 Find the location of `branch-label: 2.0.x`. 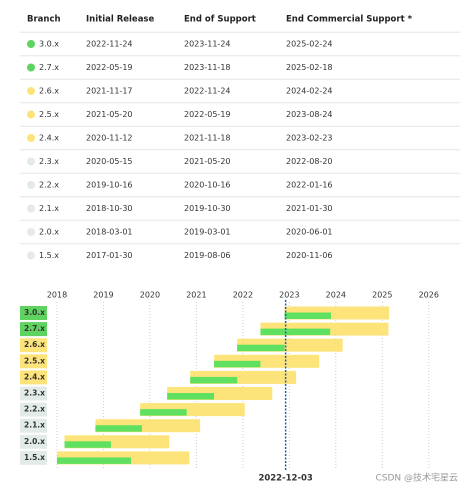

branch-label: 2.0.x is located at coordinates (34, 441).